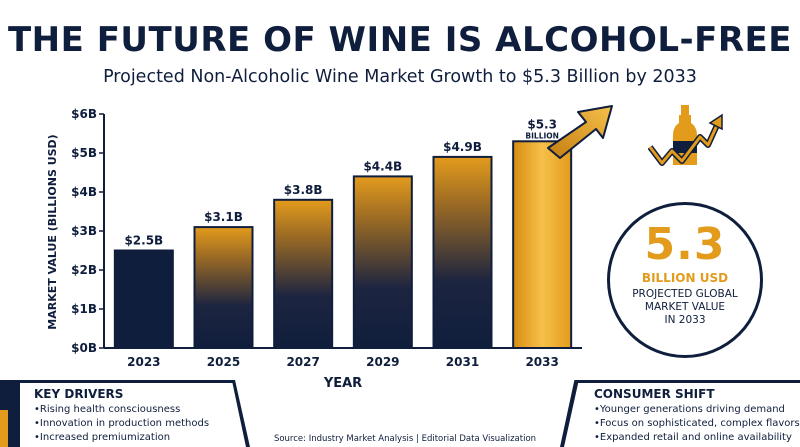 Image resolution: width=800 pixels, height=447 pixels. Describe the element at coordinates (462, 362) in the screenshot. I see `x-tick-label: 2031` at that location.